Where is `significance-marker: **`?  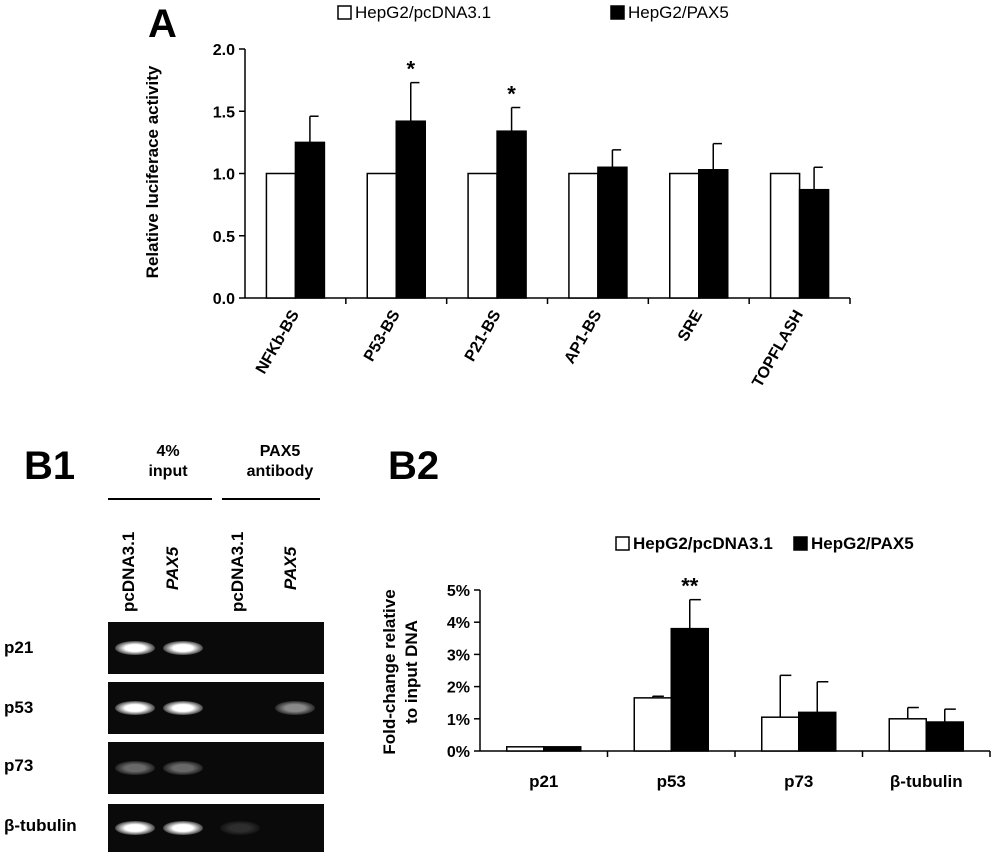
significance-marker: ** is located at coordinates (690, 586).